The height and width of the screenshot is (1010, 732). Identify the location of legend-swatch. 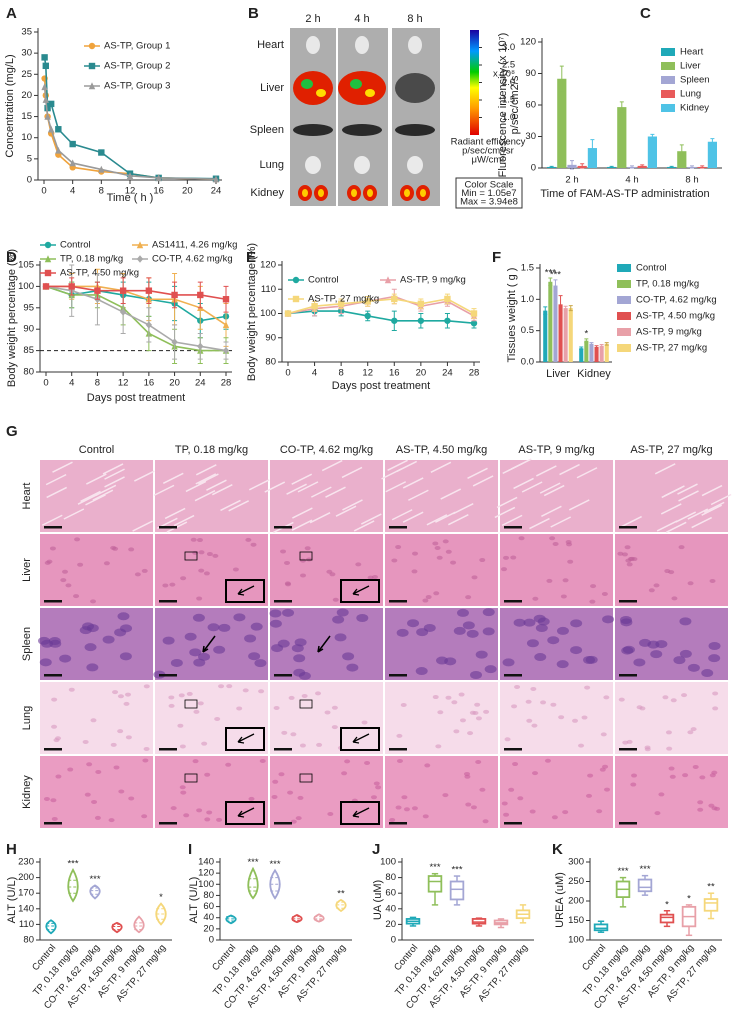
(668, 52).